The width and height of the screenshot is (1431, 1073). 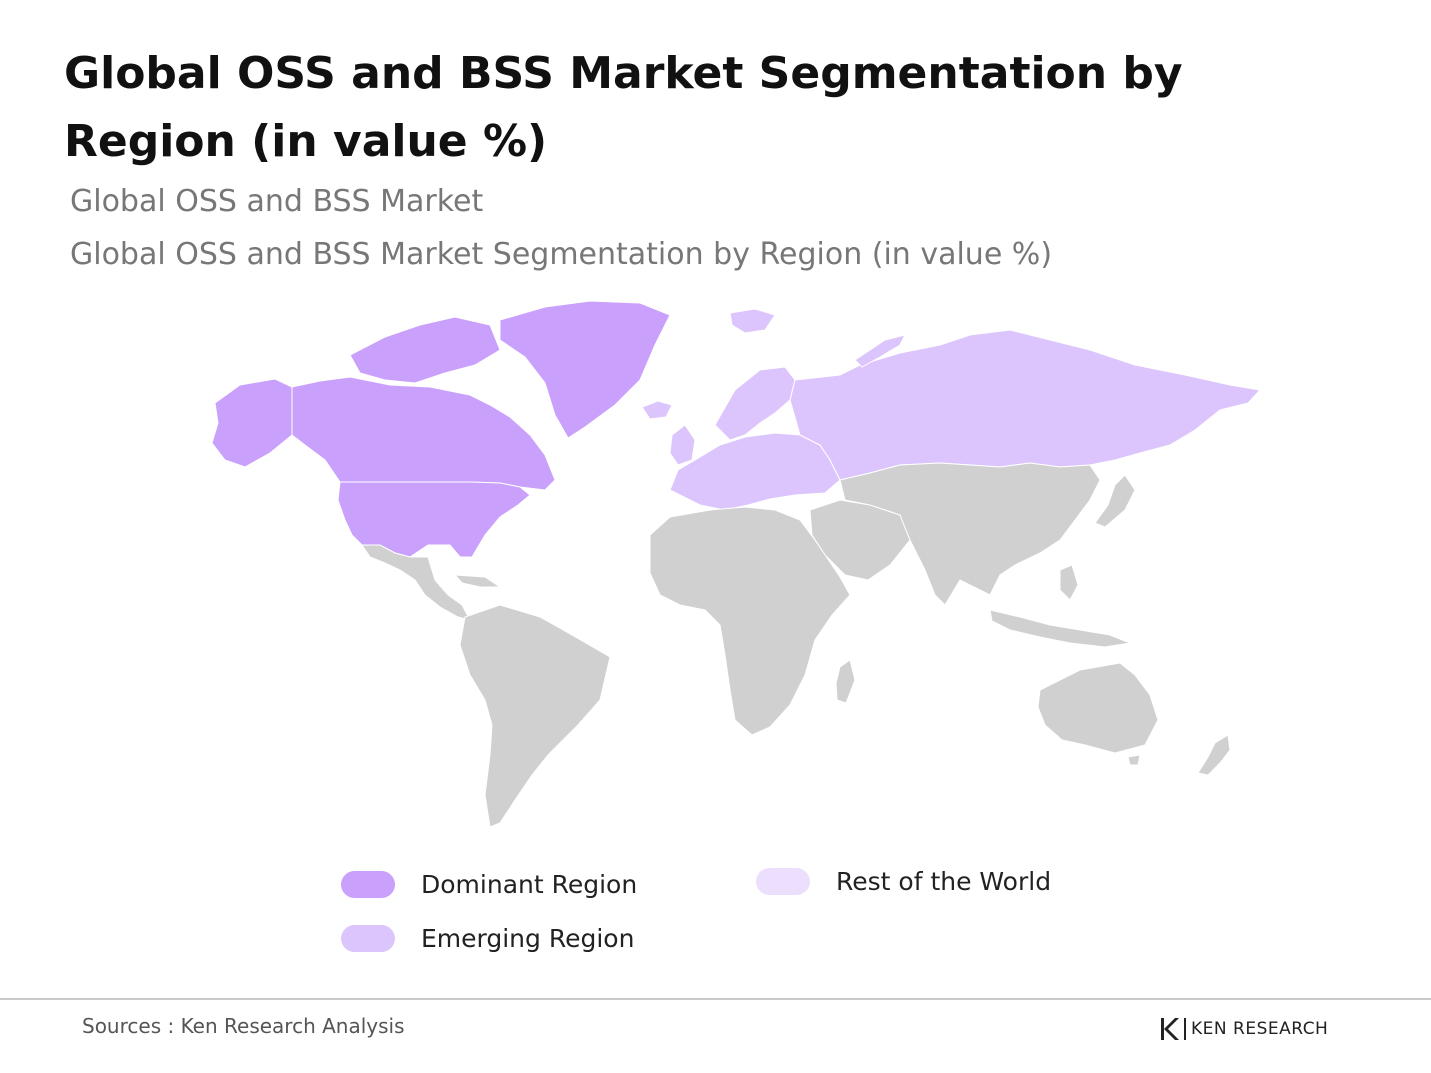 What do you see at coordinates (755, 471) in the screenshot?
I see `region-europe` at bounding box center [755, 471].